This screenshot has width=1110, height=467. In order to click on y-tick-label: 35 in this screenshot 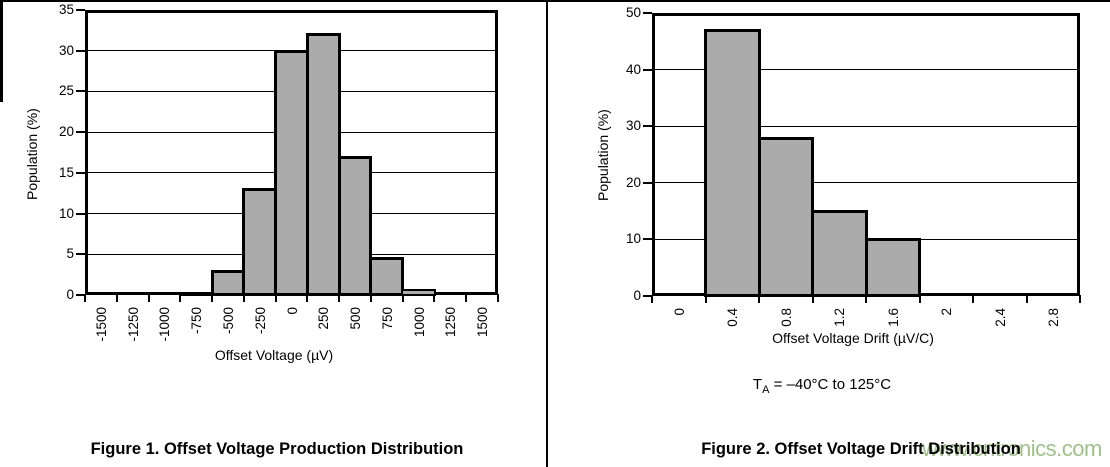, I will do `click(66, 9)`.